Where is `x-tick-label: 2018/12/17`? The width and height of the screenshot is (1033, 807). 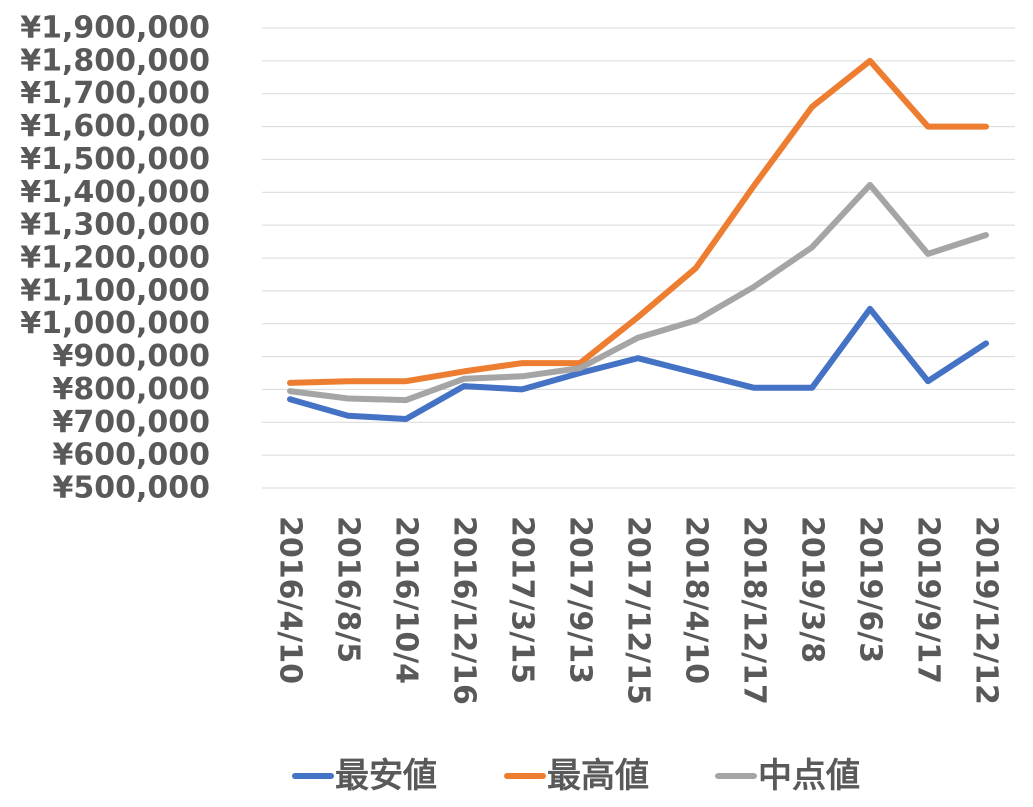
x-tick-label: 2018/12/17 is located at coordinates (754, 610).